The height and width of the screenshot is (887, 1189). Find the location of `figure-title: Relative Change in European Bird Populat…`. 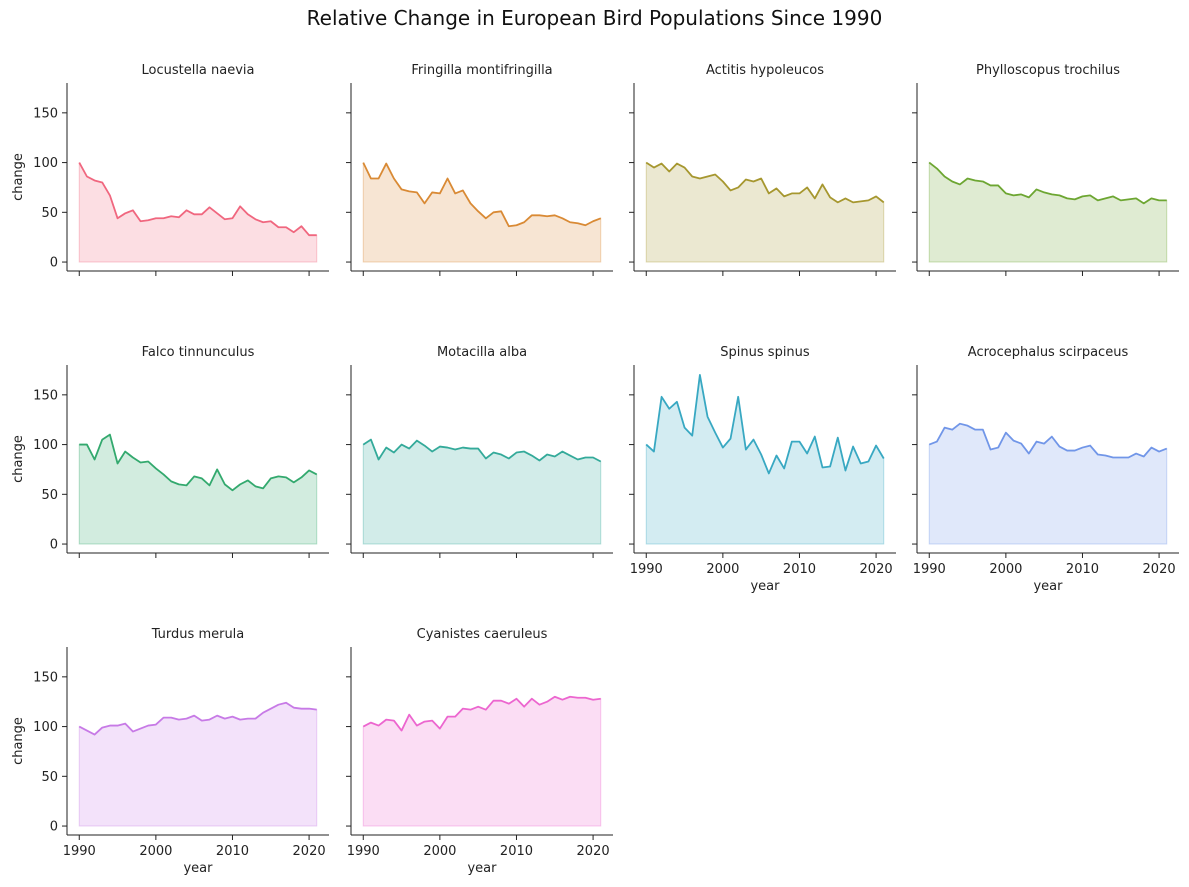

figure-title: Relative Change in European Bird Populat… is located at coordinates (594, 18).